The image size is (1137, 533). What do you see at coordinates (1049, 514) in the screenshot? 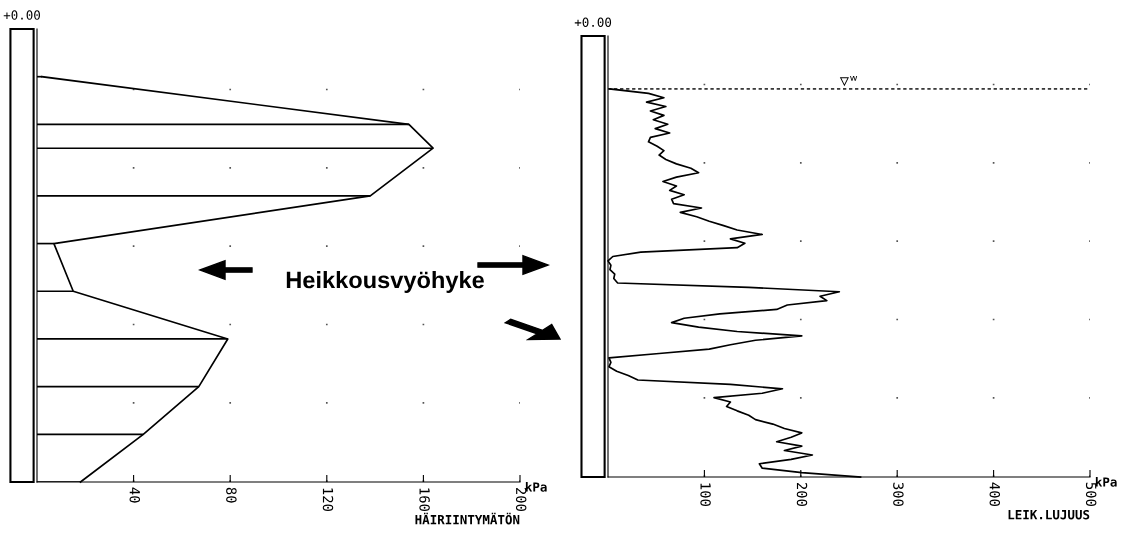
I see `x-axis-title: LEIK.LUJUUS` at bounding box center [1049, 514].